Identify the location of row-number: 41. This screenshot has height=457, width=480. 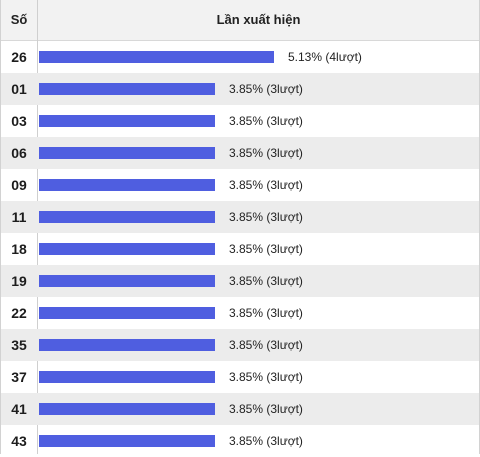
(19, 409).